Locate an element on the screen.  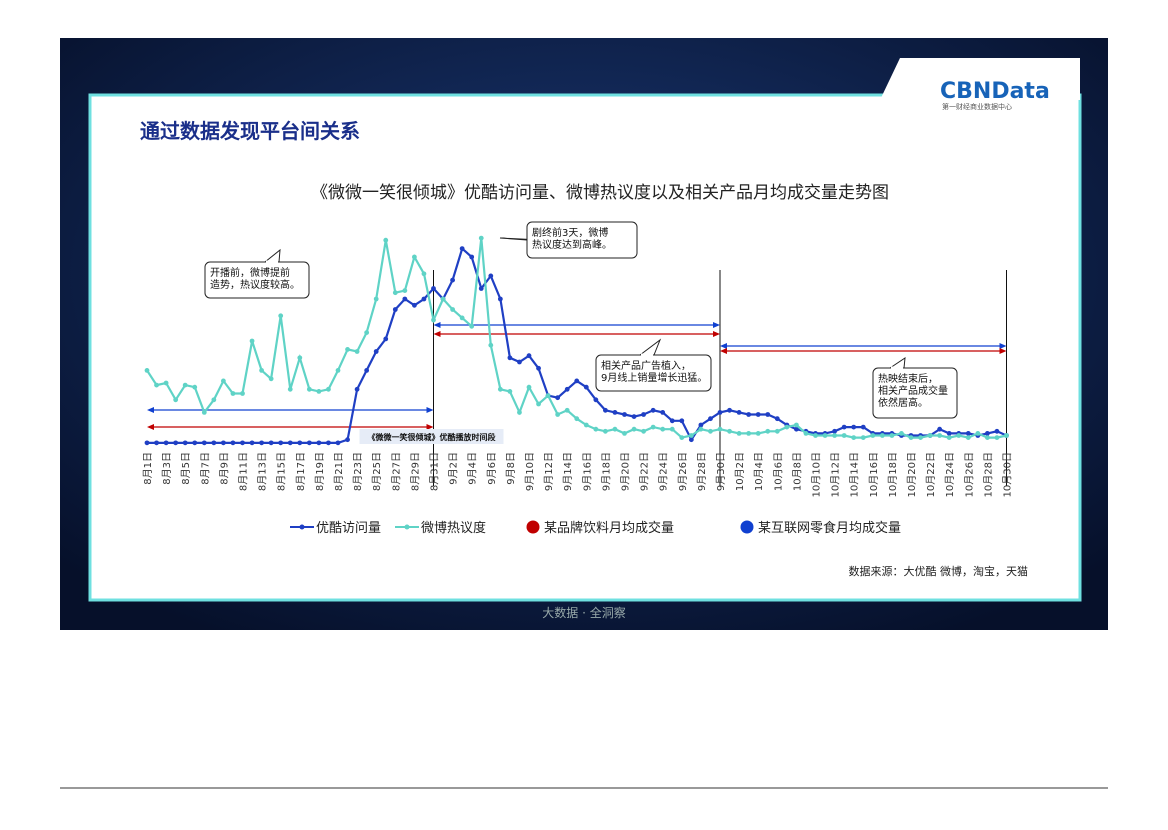
x-tick-label: 8月15日 is located at coordinates (282, 471).